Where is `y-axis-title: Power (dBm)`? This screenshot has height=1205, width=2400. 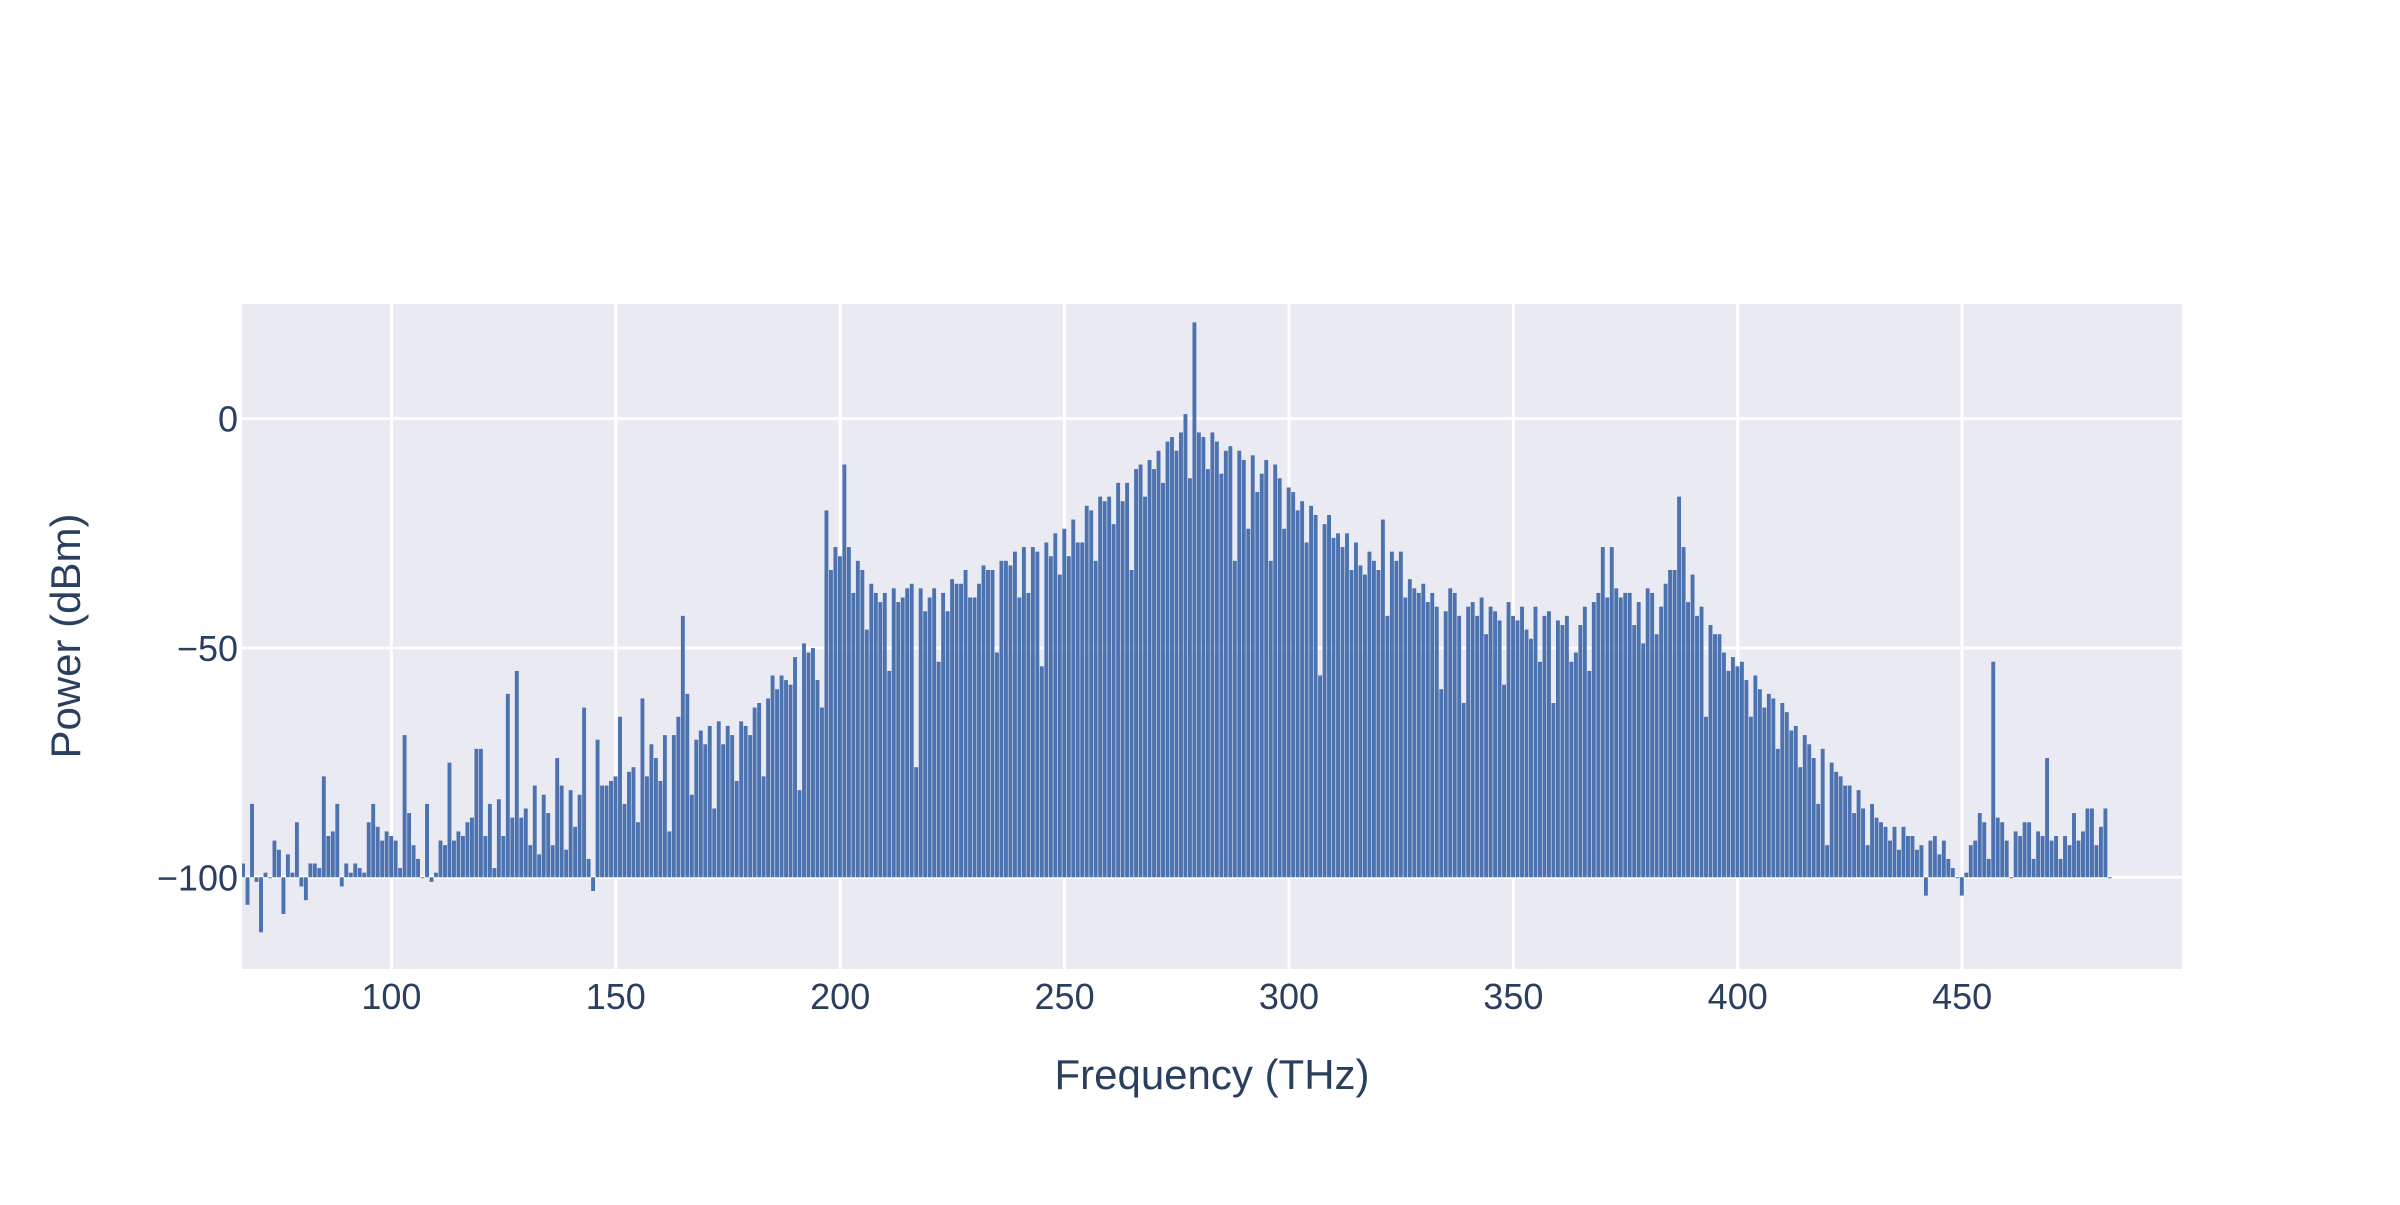 y-axis-title: Power (dBm) is located at coordinates (65, 635).